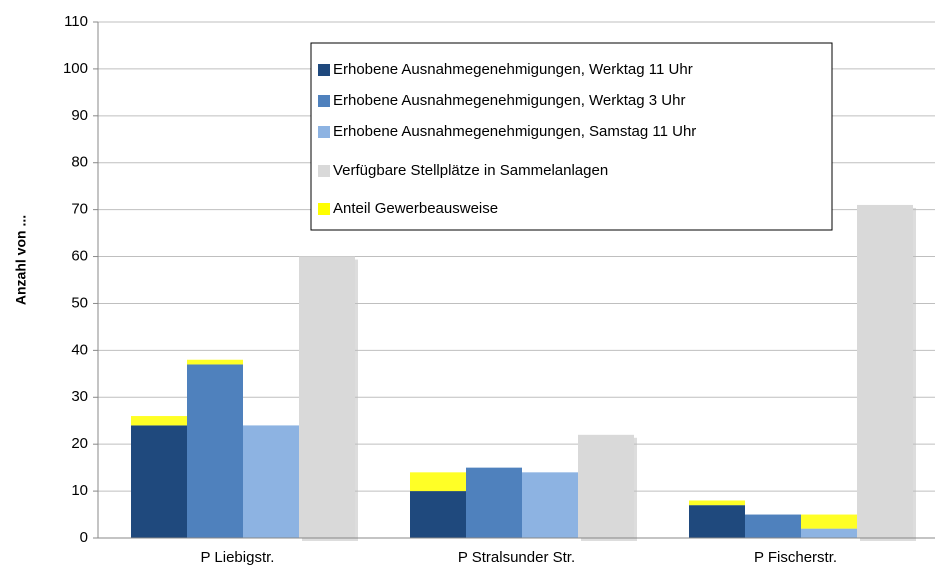  I want to click on y-tick-label: 30, so click(79, 396).